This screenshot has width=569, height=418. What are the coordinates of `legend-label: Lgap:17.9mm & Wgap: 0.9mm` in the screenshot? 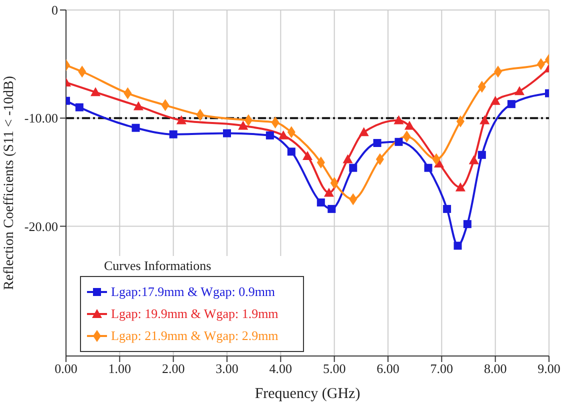 It's located at (193, 292).